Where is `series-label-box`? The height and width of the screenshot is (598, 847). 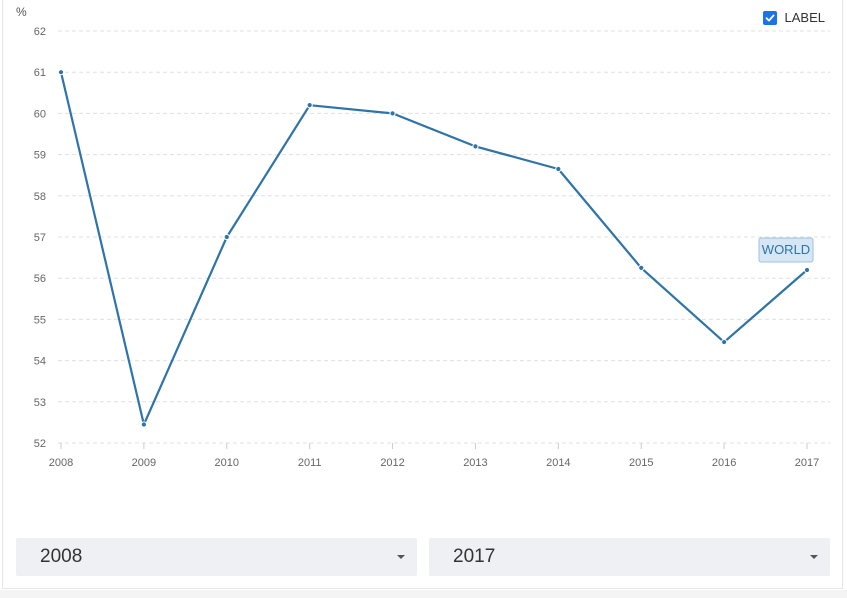 series-label-box is located at coordinates (786, 250).